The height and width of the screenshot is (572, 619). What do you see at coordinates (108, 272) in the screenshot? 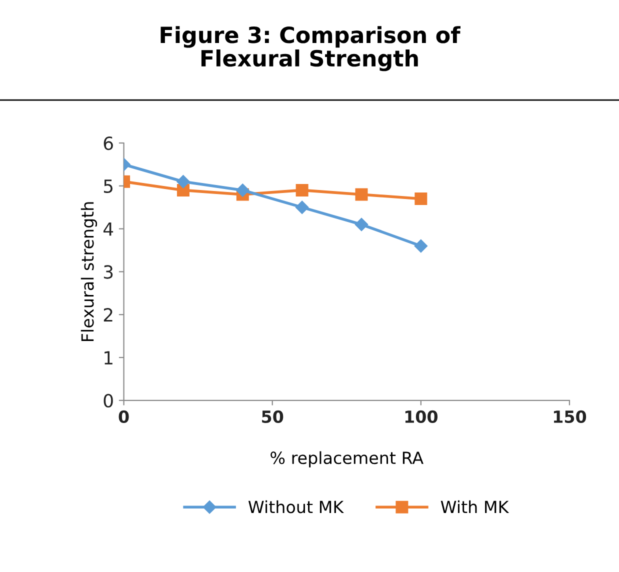
I see `y-tick-label: 3` at bounding box center [108, 272].